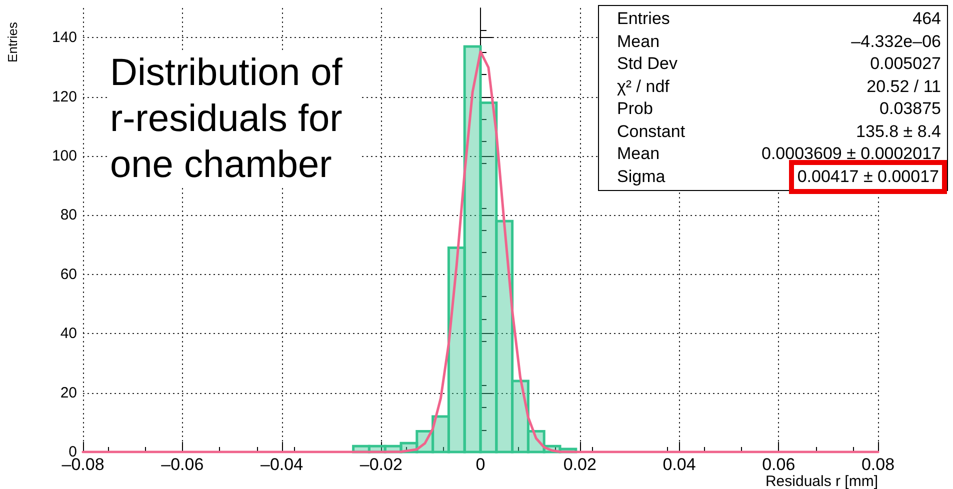 Image resolution: width=953 pixels, height=489 pixels. What do you see at coordinates (905, 64) in the screenshot?
I see `annotation: 0.005027` at bounding box center [905, 64].